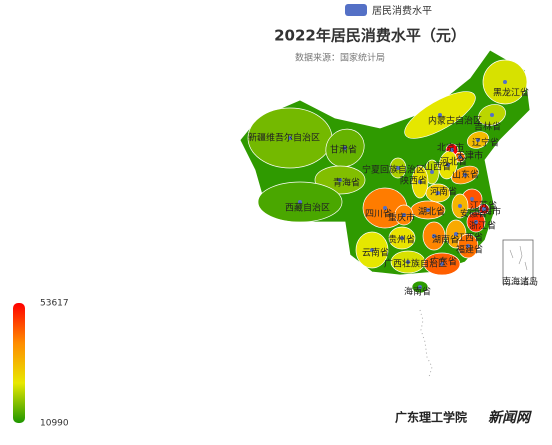 Image resolution: width=552 pixels, height=445 pixels. Describe the element at coordinates (510, 417) in the screenshot. I see `watermark-news: 新闻网` at that location.